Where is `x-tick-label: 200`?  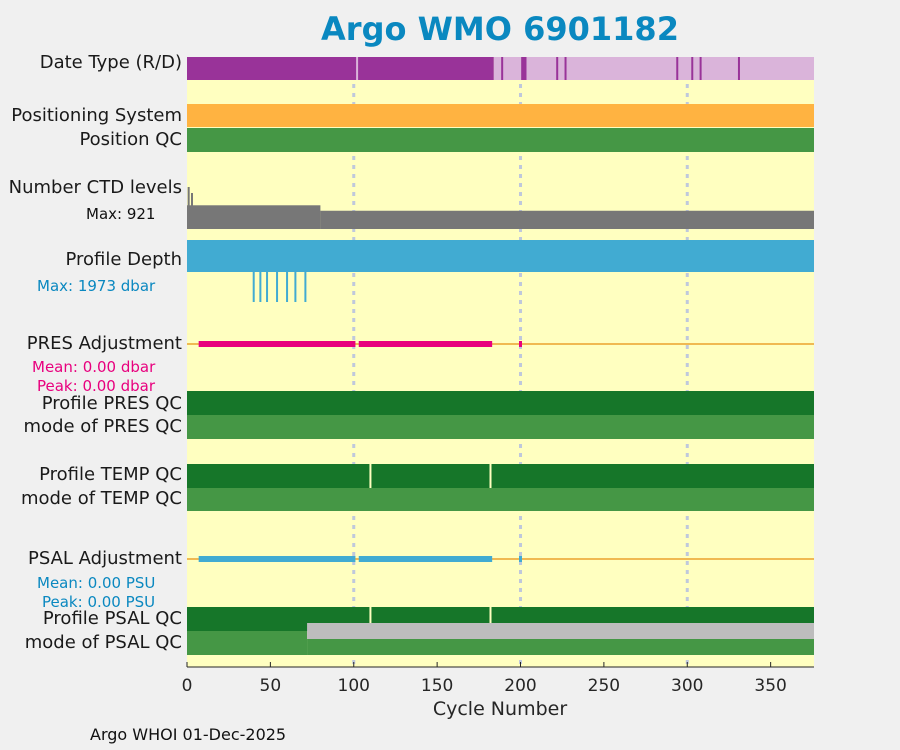 x-tick-label: 200 is located at coordinates (520, 686).